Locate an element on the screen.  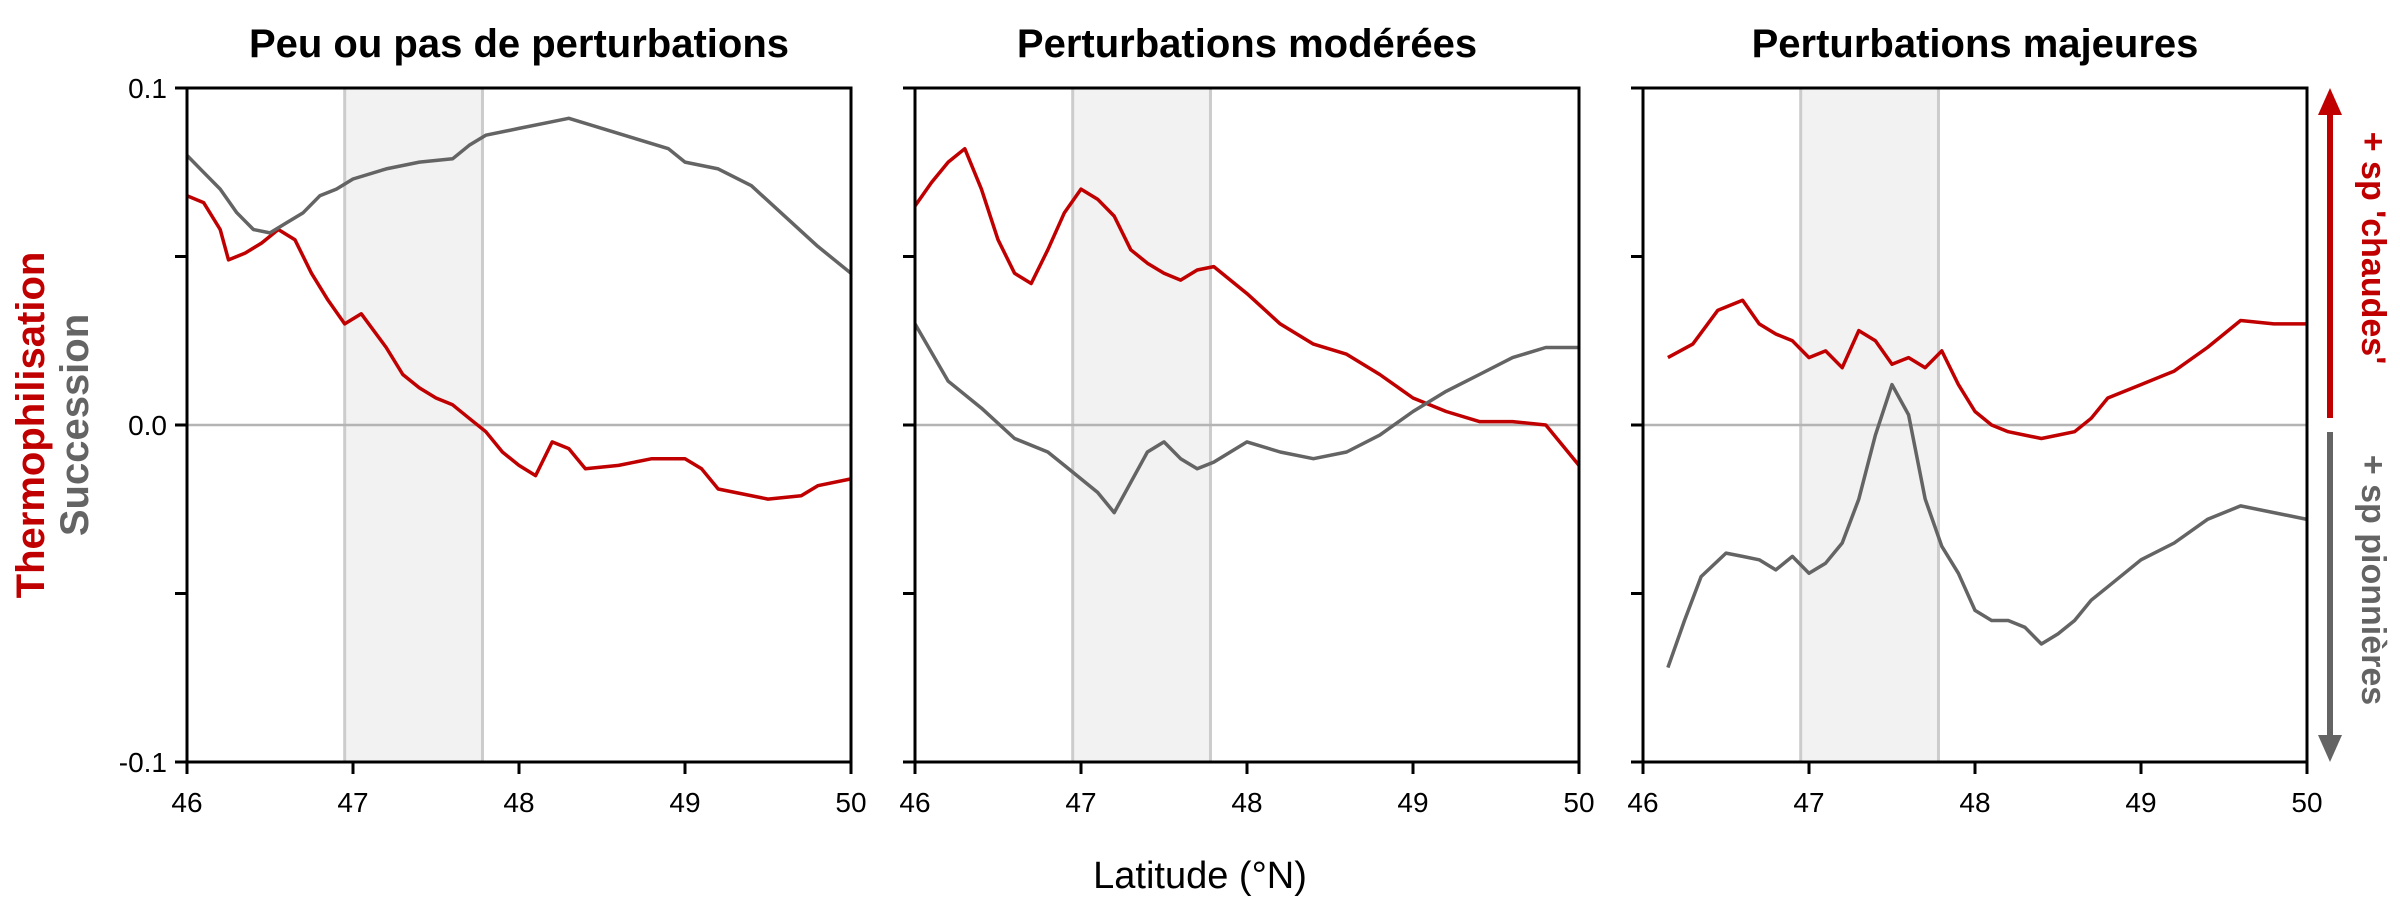
xlabel: Latitude (°N) is located at coordinates (1200, 876).